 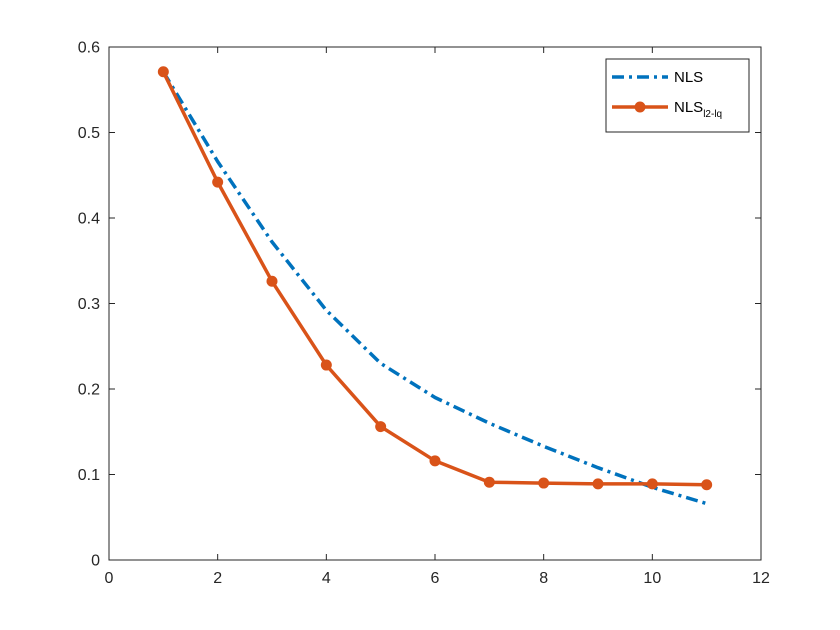 What do you see at coordinates (435, 578) in the screenshot?
I see `x-tick-label: 6` at bounding box center [435, 578].